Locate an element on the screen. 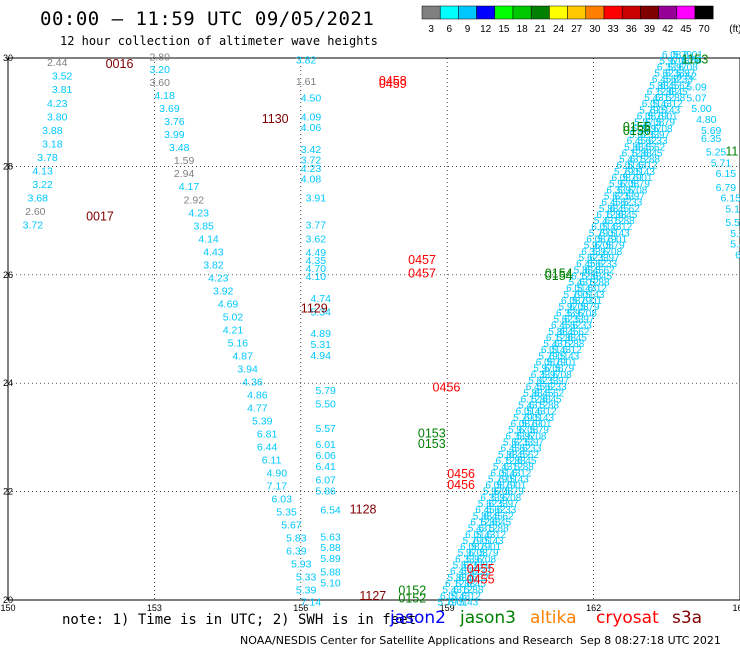 This screenshot has height=650, width=740. swh-point: 4.94 is located at coordinates (321, 356).